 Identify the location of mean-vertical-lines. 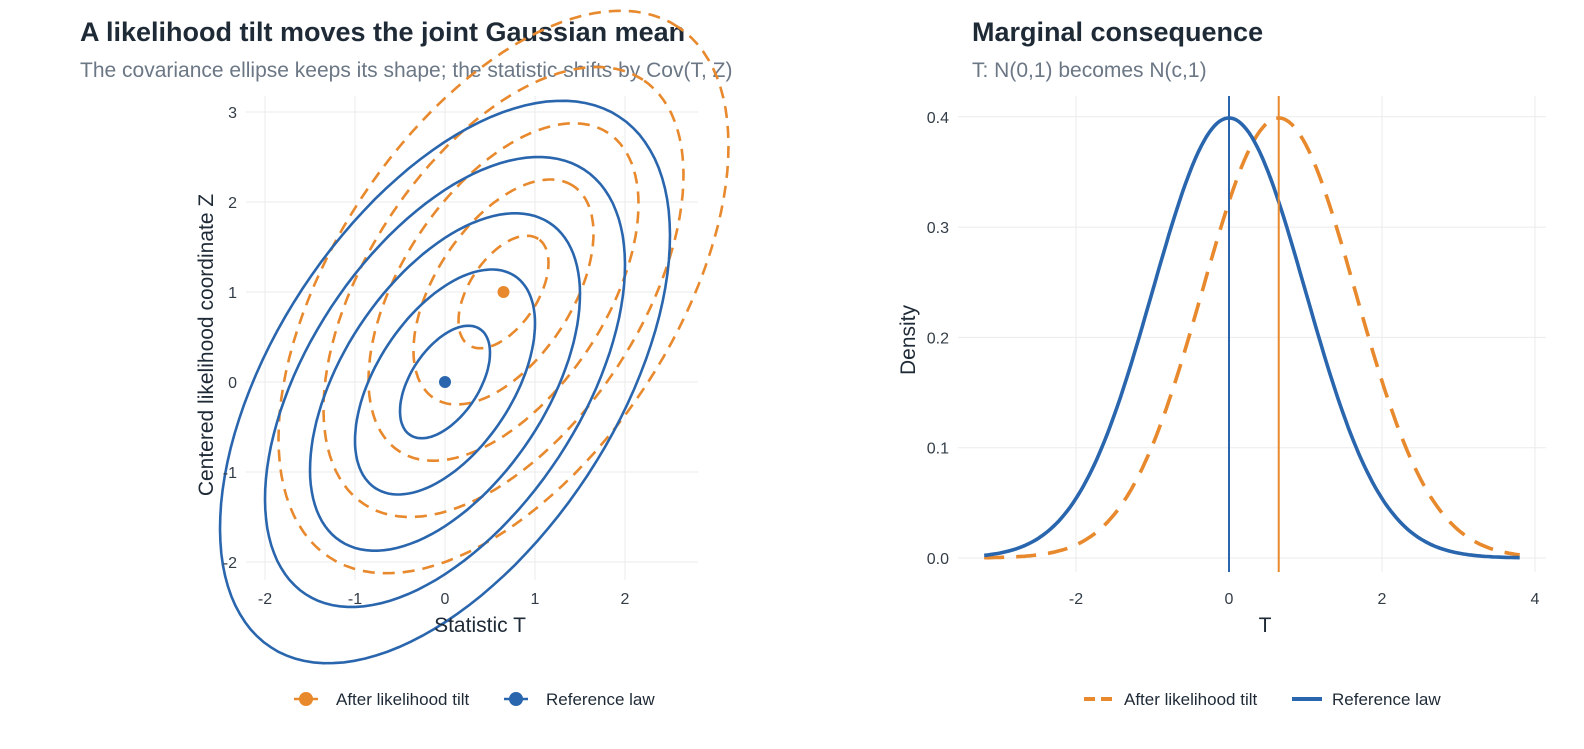
(1254, 334).